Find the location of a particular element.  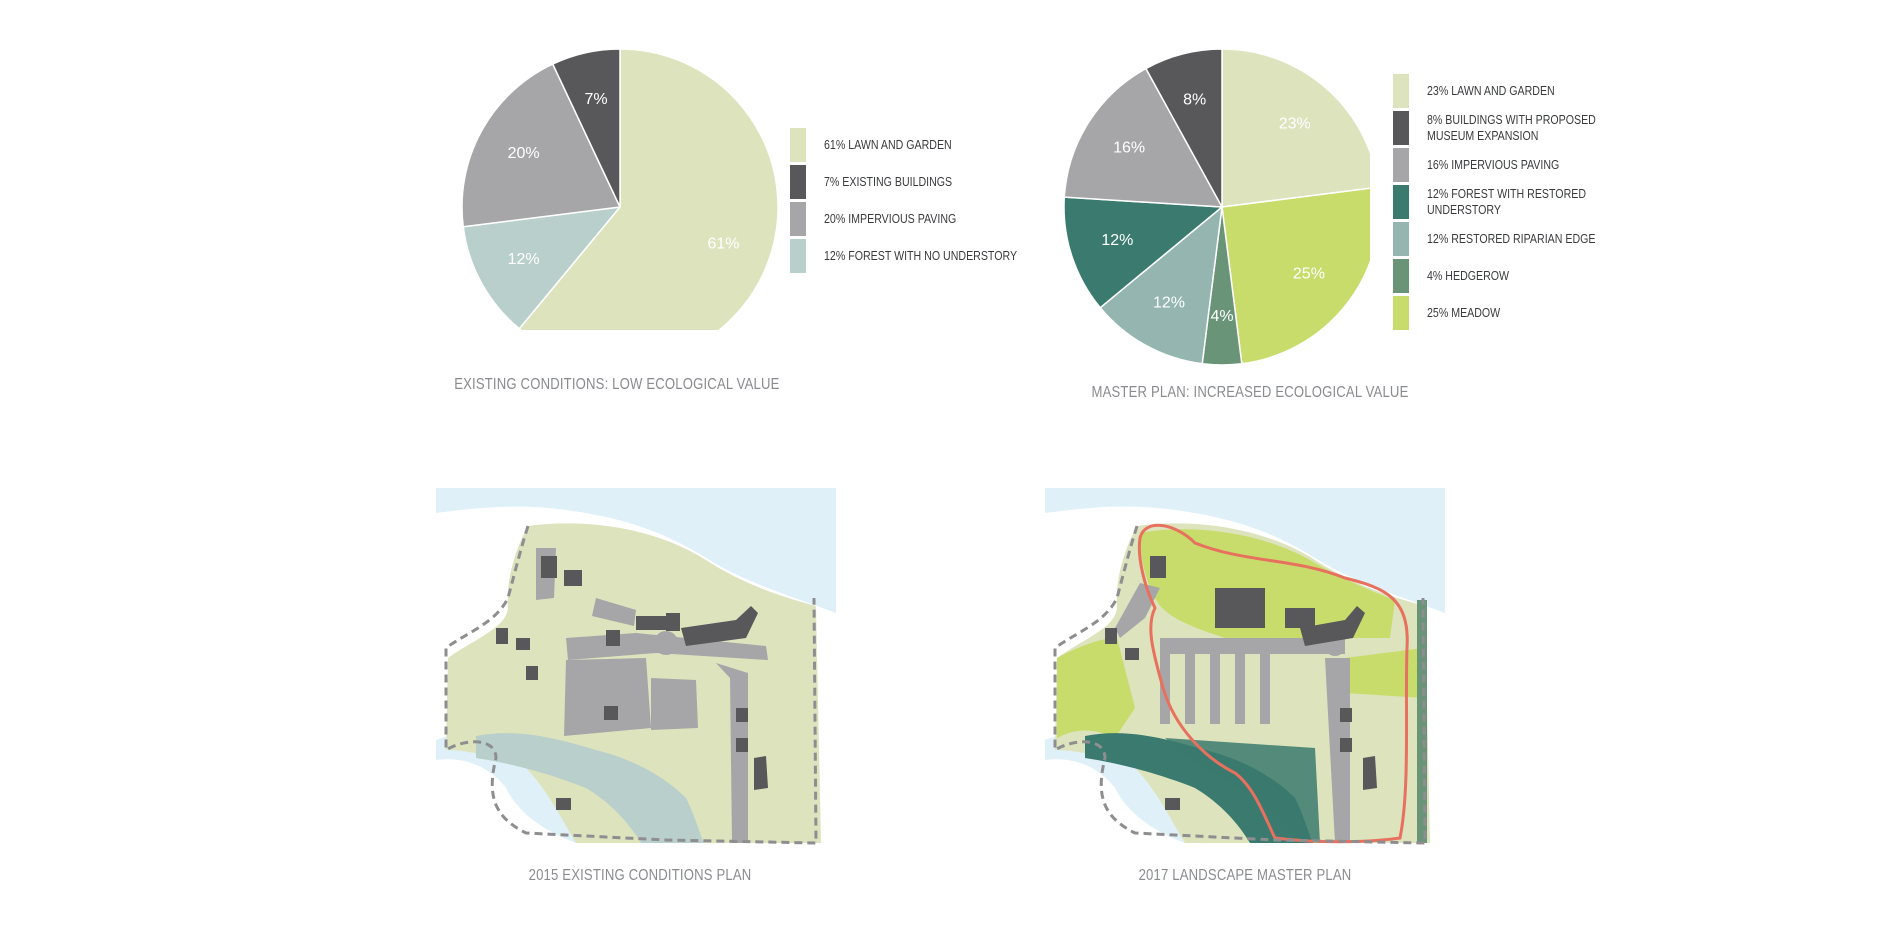

legend-item: 12% FOREST WITH RESTORED UNDERSTORY is located at coordinates (1540, 202).